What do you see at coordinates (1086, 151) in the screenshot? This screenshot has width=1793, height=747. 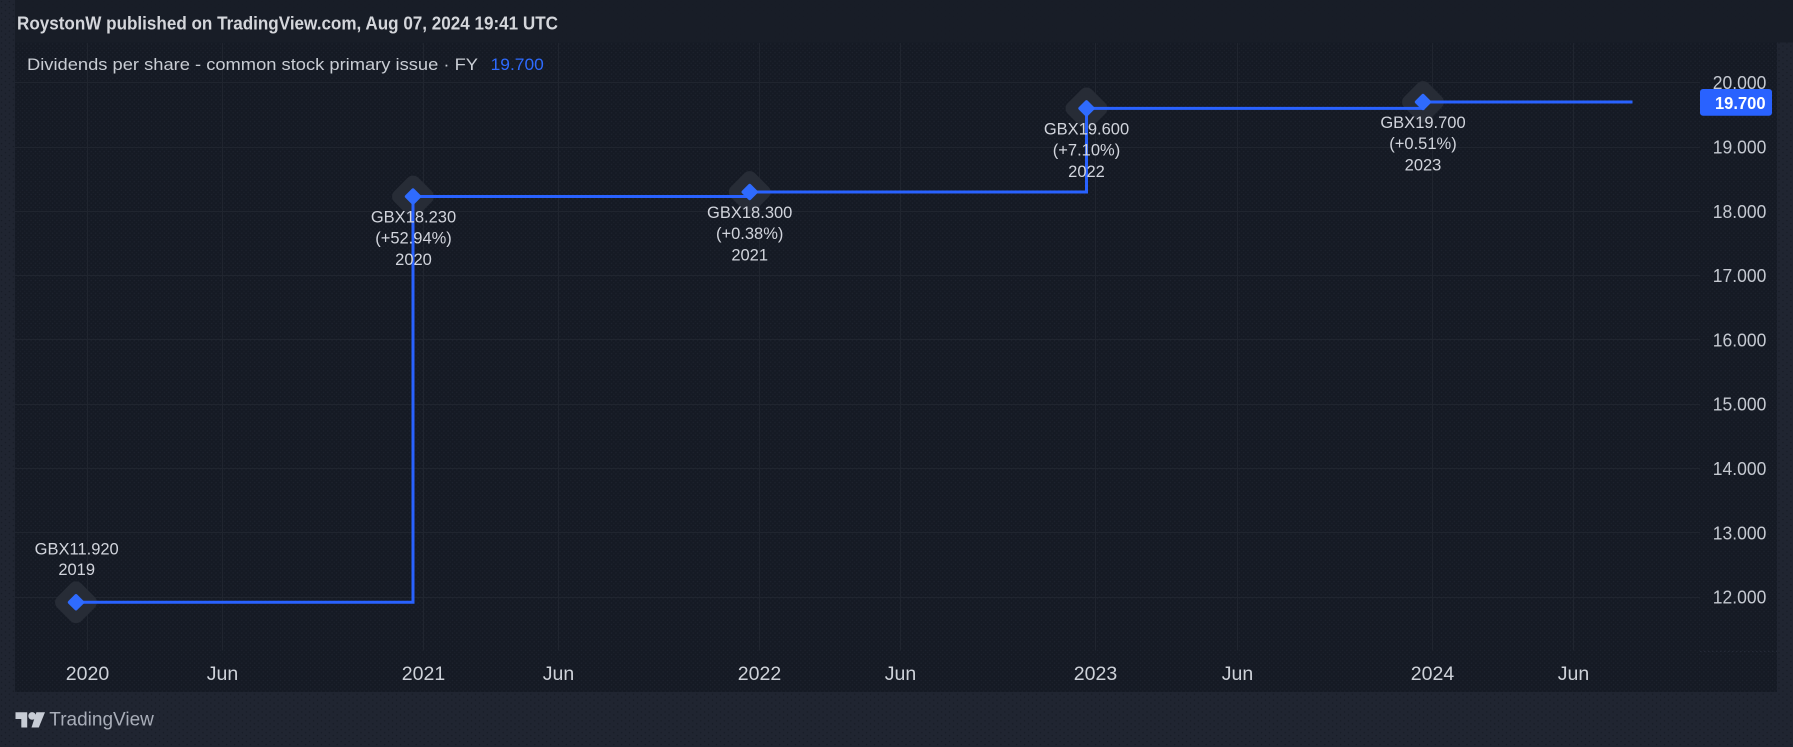 I see `svg-text: (+7.10%)` at bounding box center [1086, 151].